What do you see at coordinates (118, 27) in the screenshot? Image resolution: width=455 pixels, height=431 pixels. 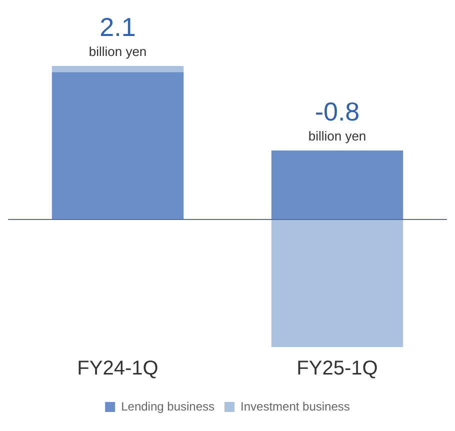 I see `text: 2.1` at bounding box center [118, 27].